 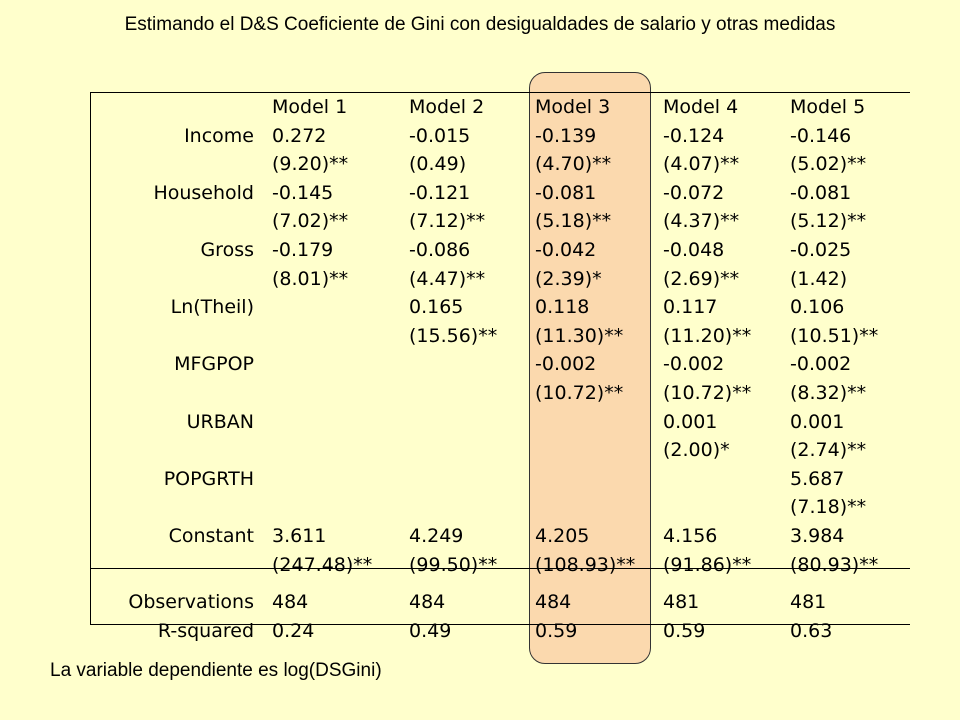 I want to click on cell-model-5: (2.74)**, so click(x=828, y=450).